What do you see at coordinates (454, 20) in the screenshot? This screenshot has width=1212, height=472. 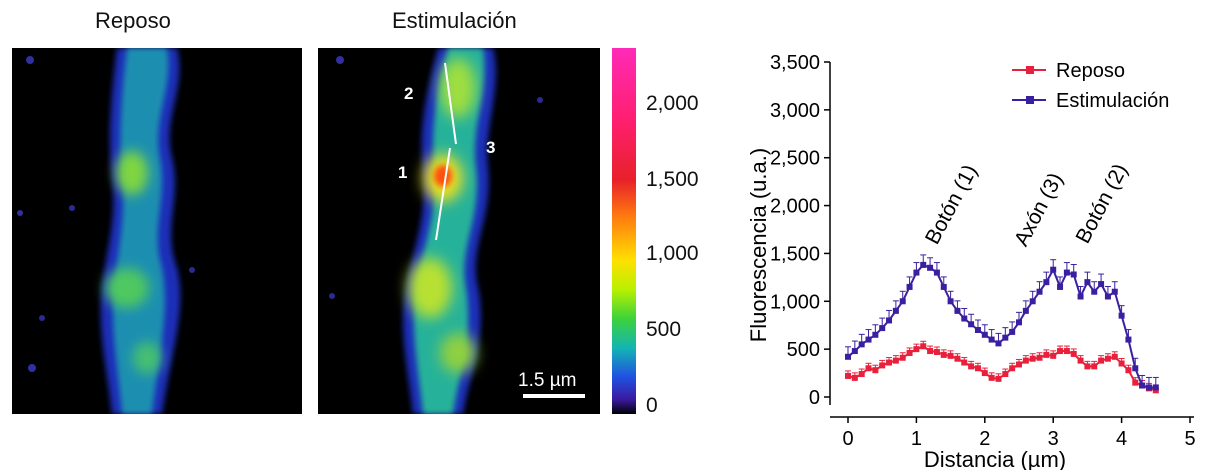 I see `right-panel-title: Estimulación` at bounding box center [454, 20].